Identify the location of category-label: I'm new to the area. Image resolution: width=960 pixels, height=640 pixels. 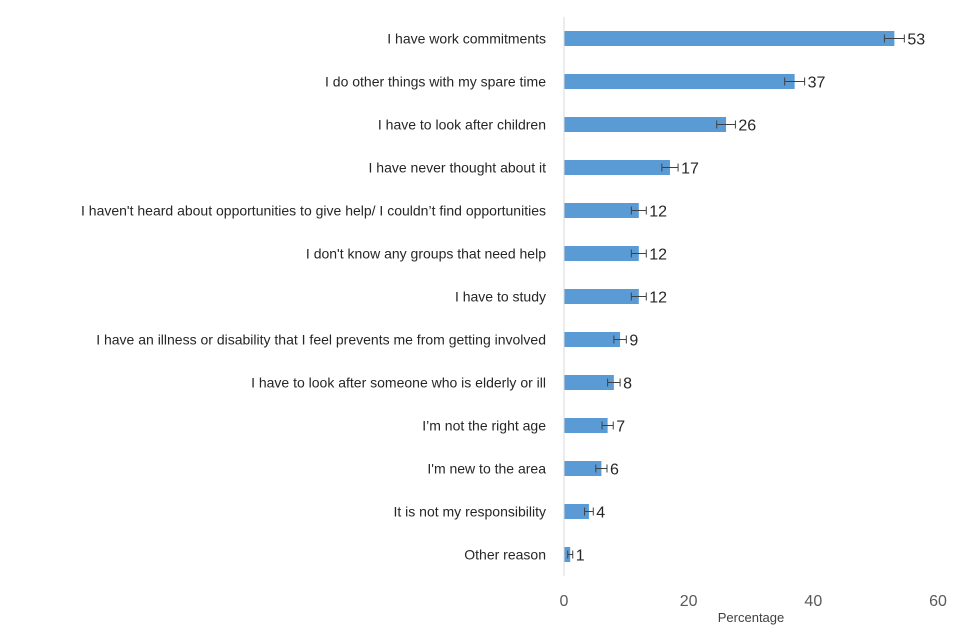
(486, 469).